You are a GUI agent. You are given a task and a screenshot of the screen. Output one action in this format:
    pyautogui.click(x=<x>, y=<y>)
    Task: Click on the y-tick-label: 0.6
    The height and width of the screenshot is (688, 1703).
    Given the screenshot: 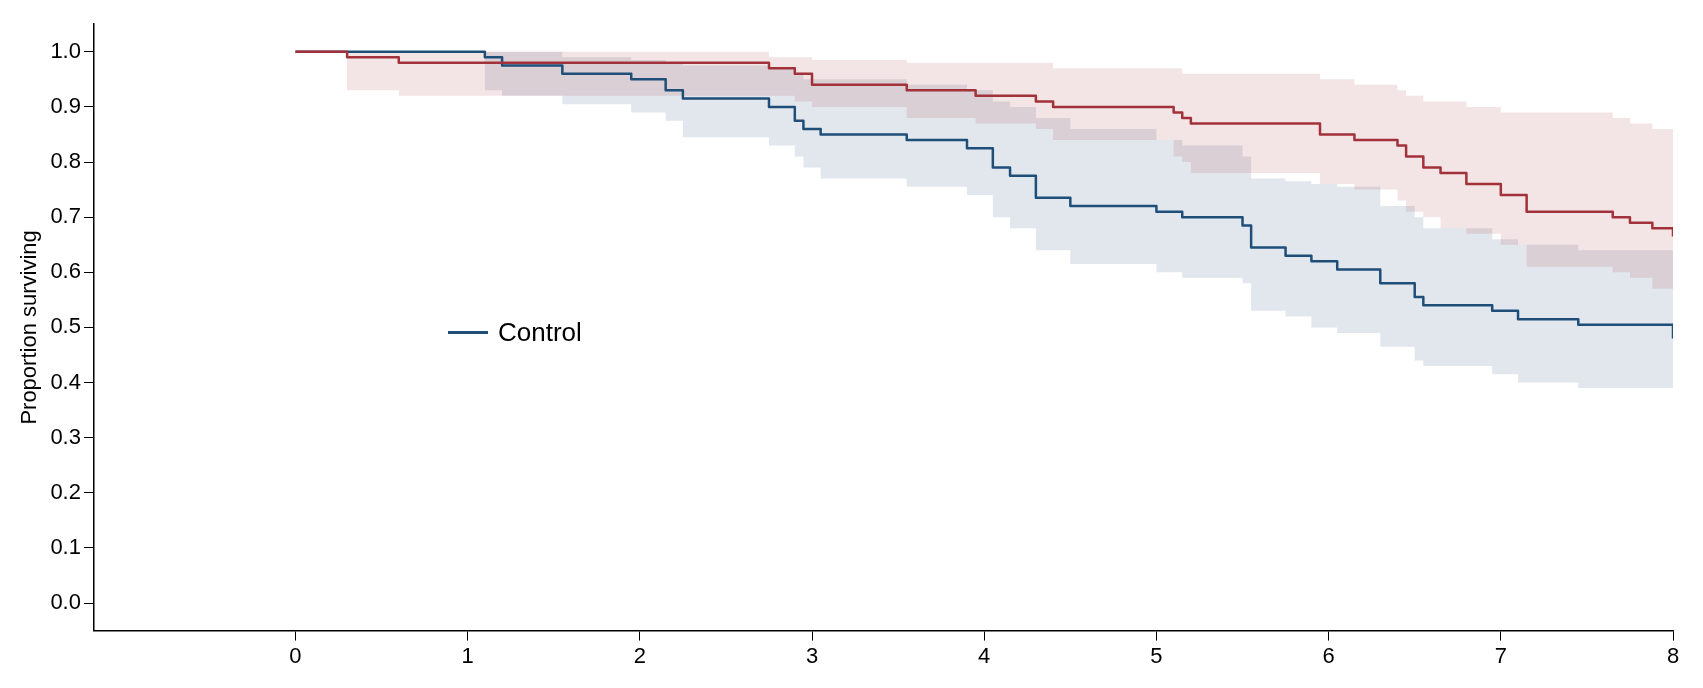 What is the action you would take?
    pyautogui.click(x=65, y=271)
    